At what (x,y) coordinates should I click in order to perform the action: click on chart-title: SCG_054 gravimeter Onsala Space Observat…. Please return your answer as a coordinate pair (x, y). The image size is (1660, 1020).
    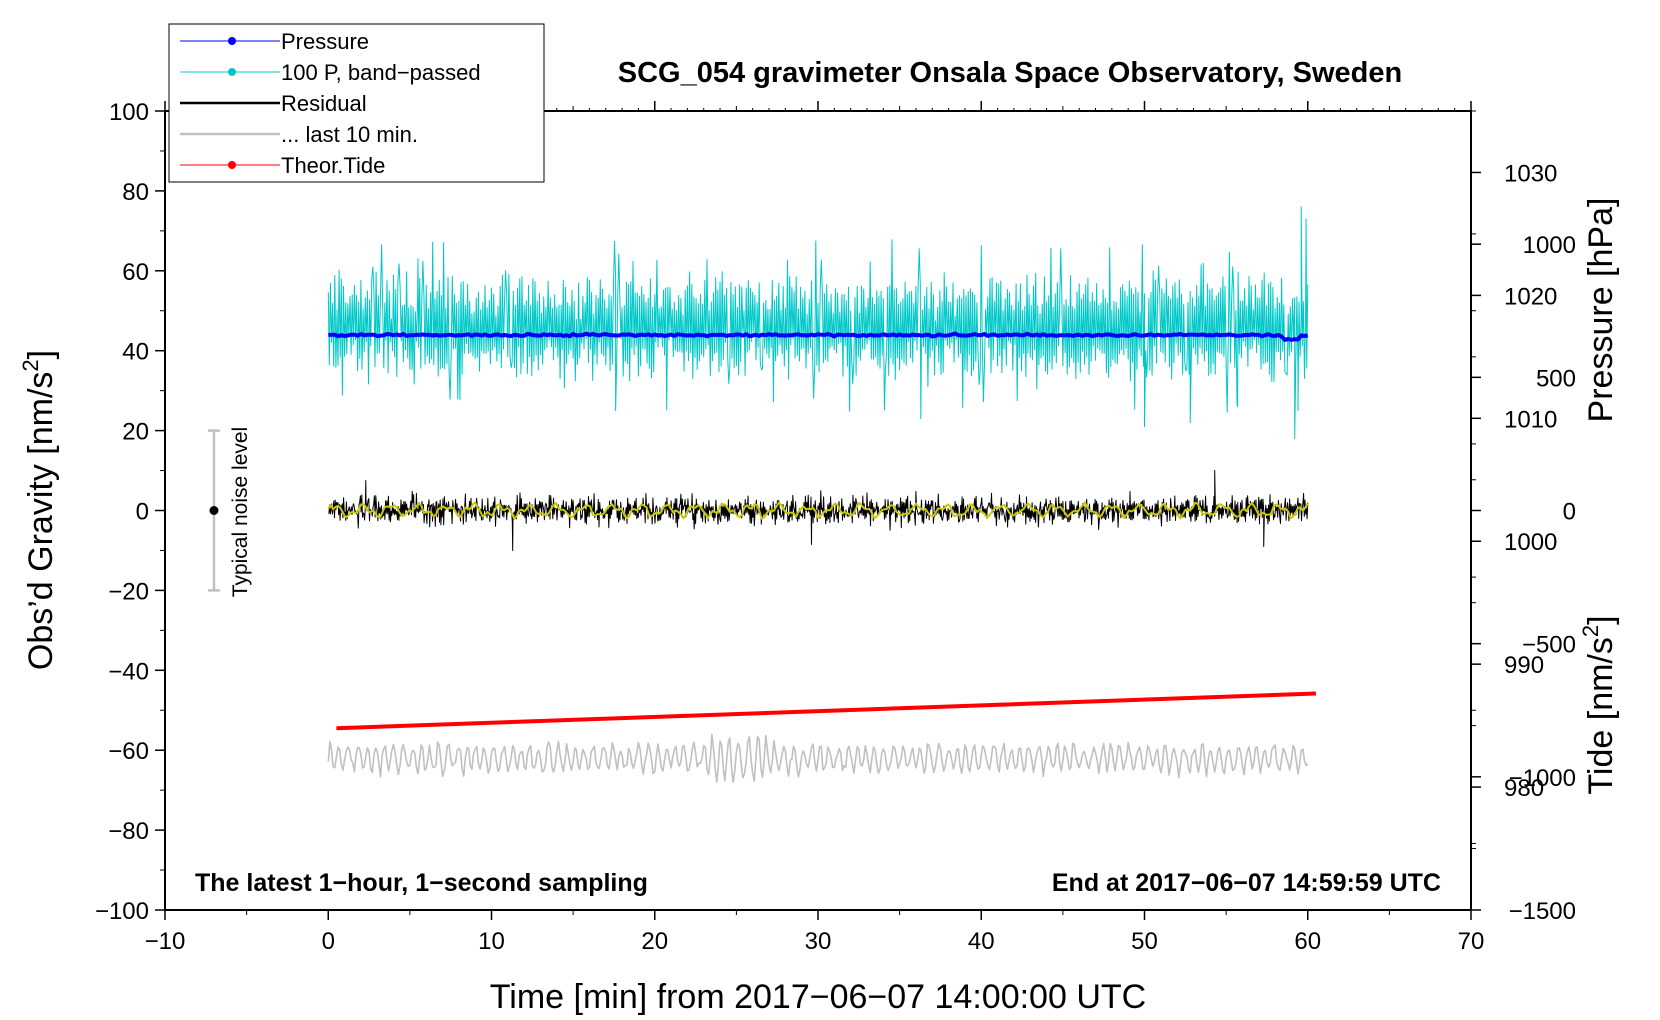
    Looking at the image, I should click on (1010, 73).